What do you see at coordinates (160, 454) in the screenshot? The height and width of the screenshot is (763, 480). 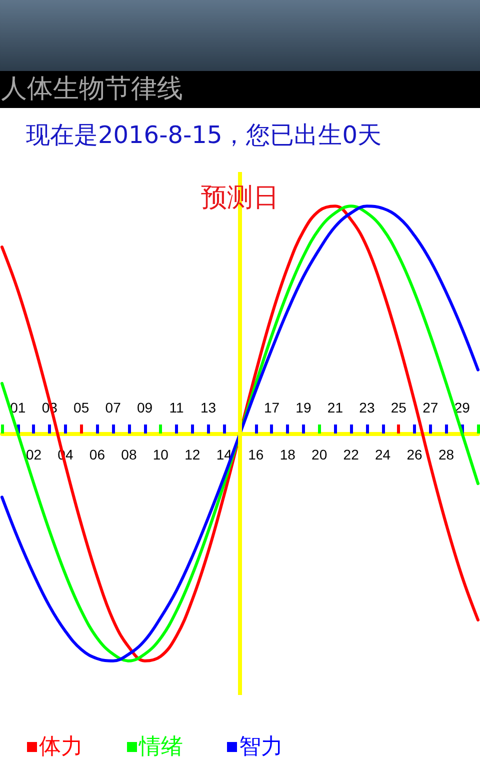 I see `x-tick-label: 10` at bounding box center [160, 454].